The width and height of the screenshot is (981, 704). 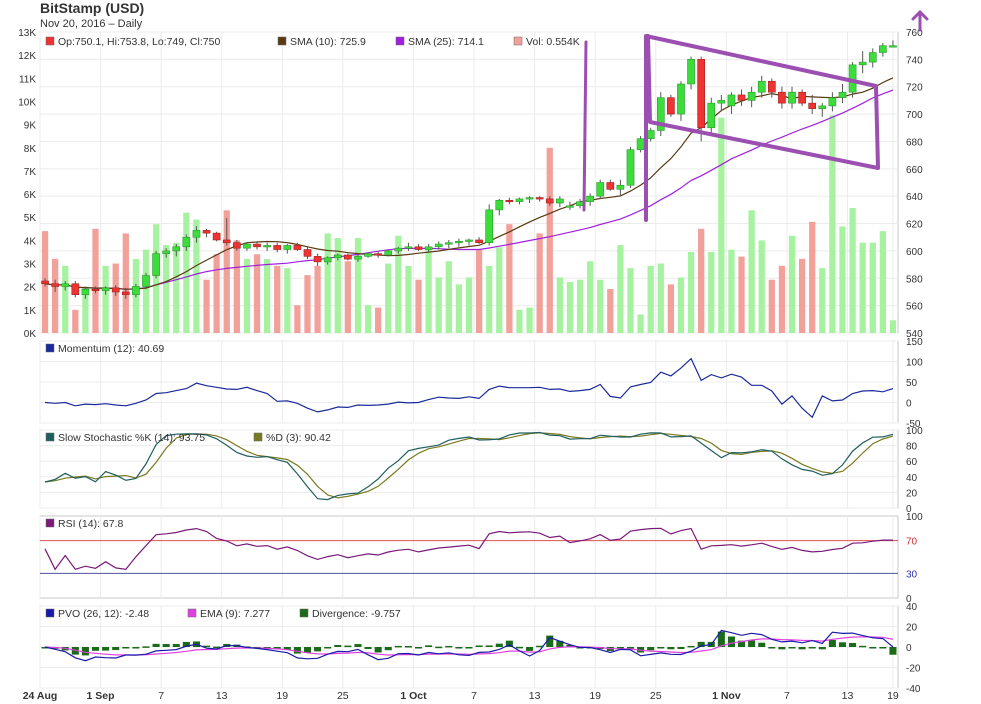 What do you see at coordinates (27, 56) in the screenshot?
I see `volume-tick-label: 12K` at bounding box center [27, 56].